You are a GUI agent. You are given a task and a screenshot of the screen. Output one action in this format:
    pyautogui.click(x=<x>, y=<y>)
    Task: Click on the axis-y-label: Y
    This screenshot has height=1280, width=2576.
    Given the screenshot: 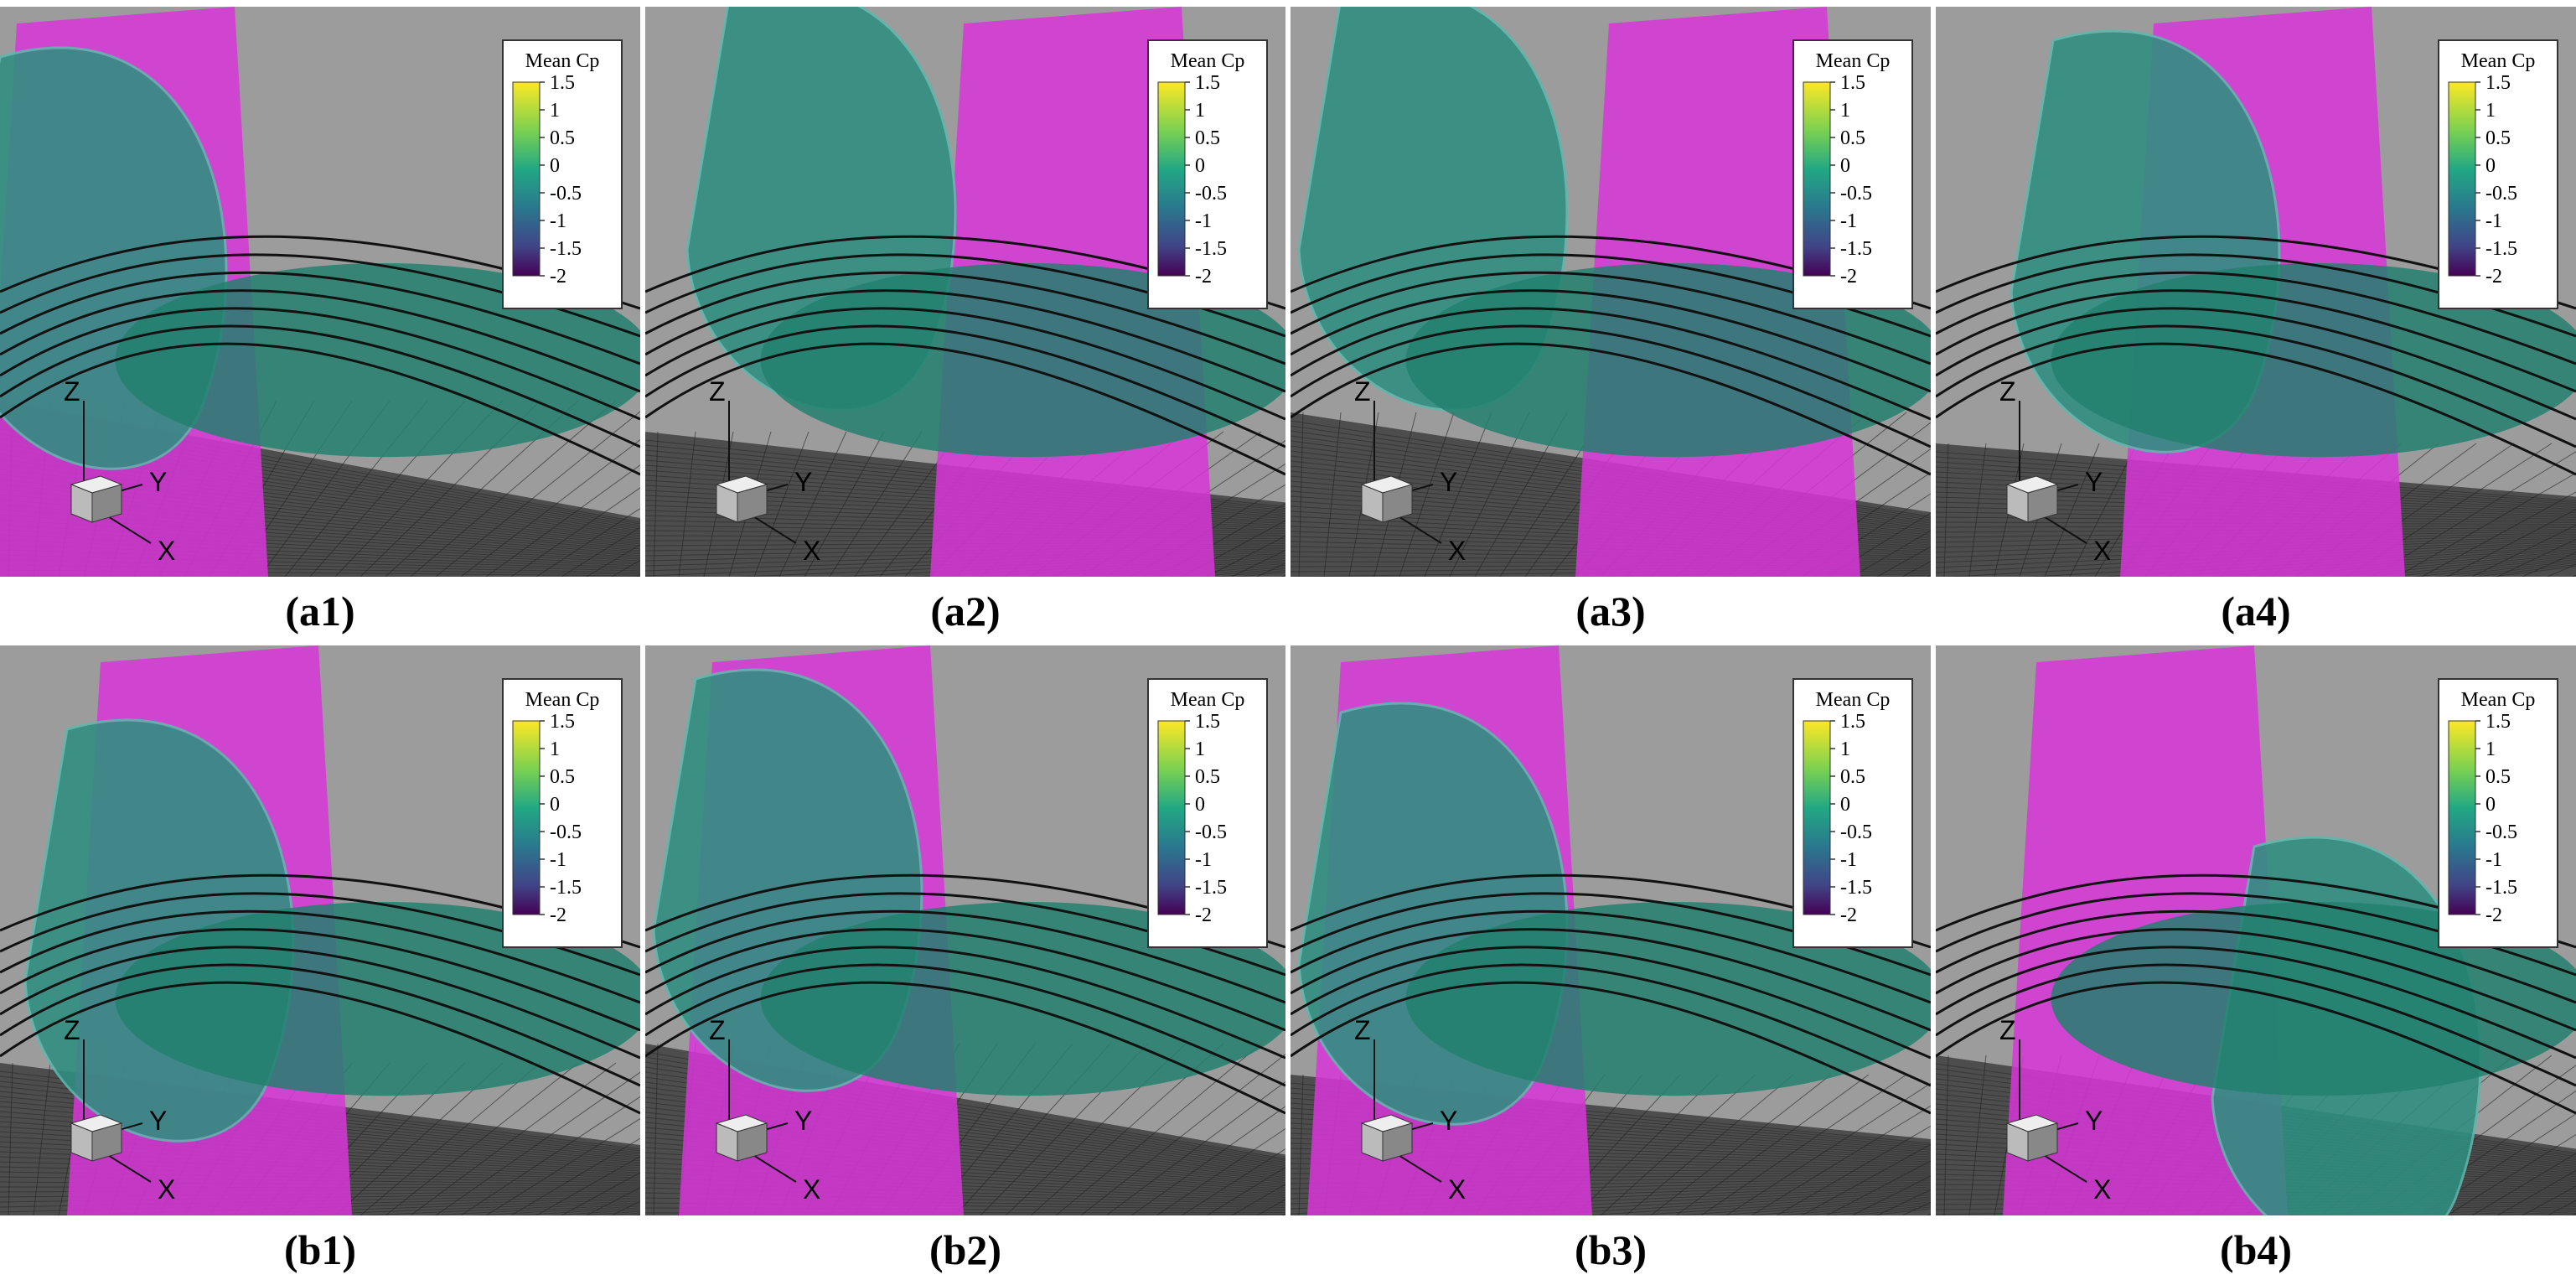 What is the action you would take?
    pyautogui.click(x=1448, y=1121)
    